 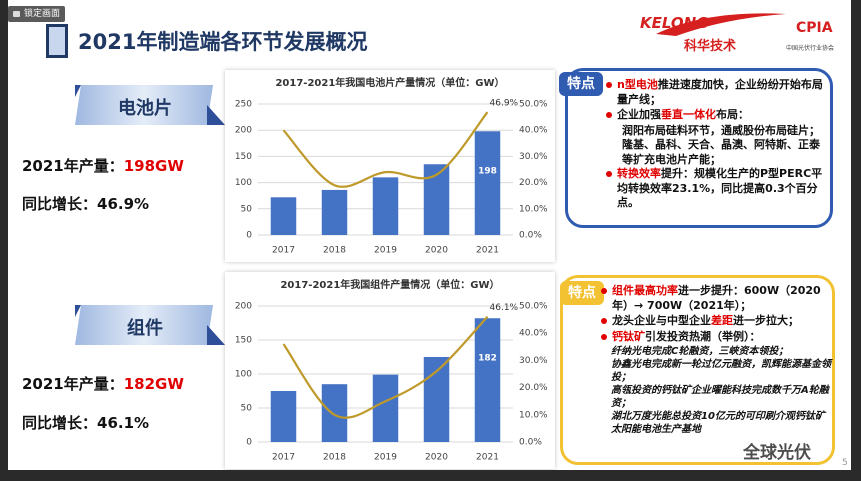 What do you see at coordinates (145, 108) in the screenshot?
I see `banner-text: 电池片` at bounding box center [145, 108].